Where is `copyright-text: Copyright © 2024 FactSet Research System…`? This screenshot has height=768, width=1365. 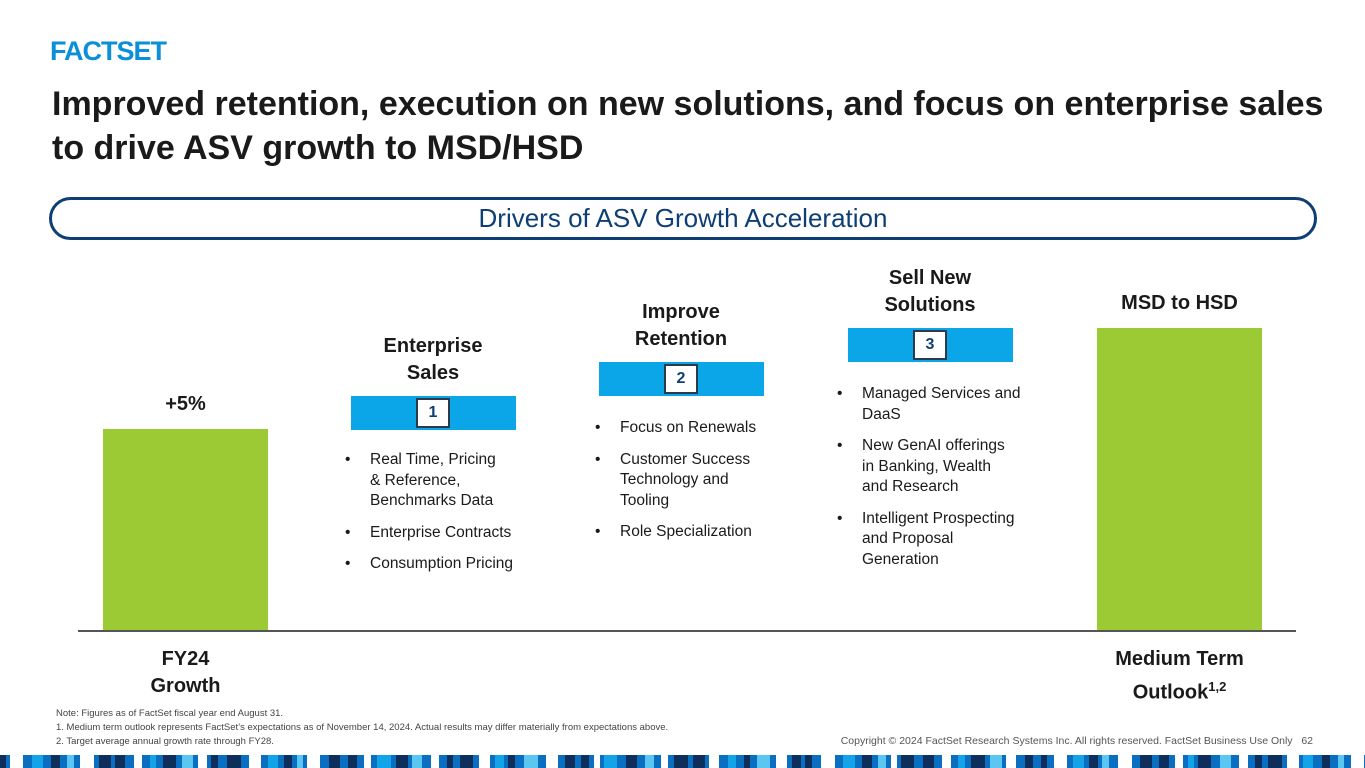
copyright-text: Copyright © 2024 FactSet Research System… is located at coordinates (1066, 741).